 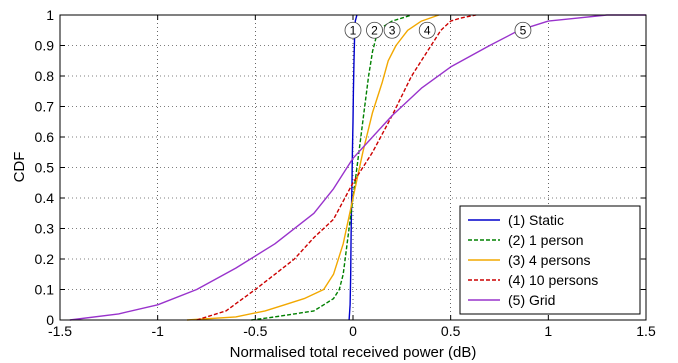 I want to click on curve-marker-label: 1, so click(x=353, y=30).